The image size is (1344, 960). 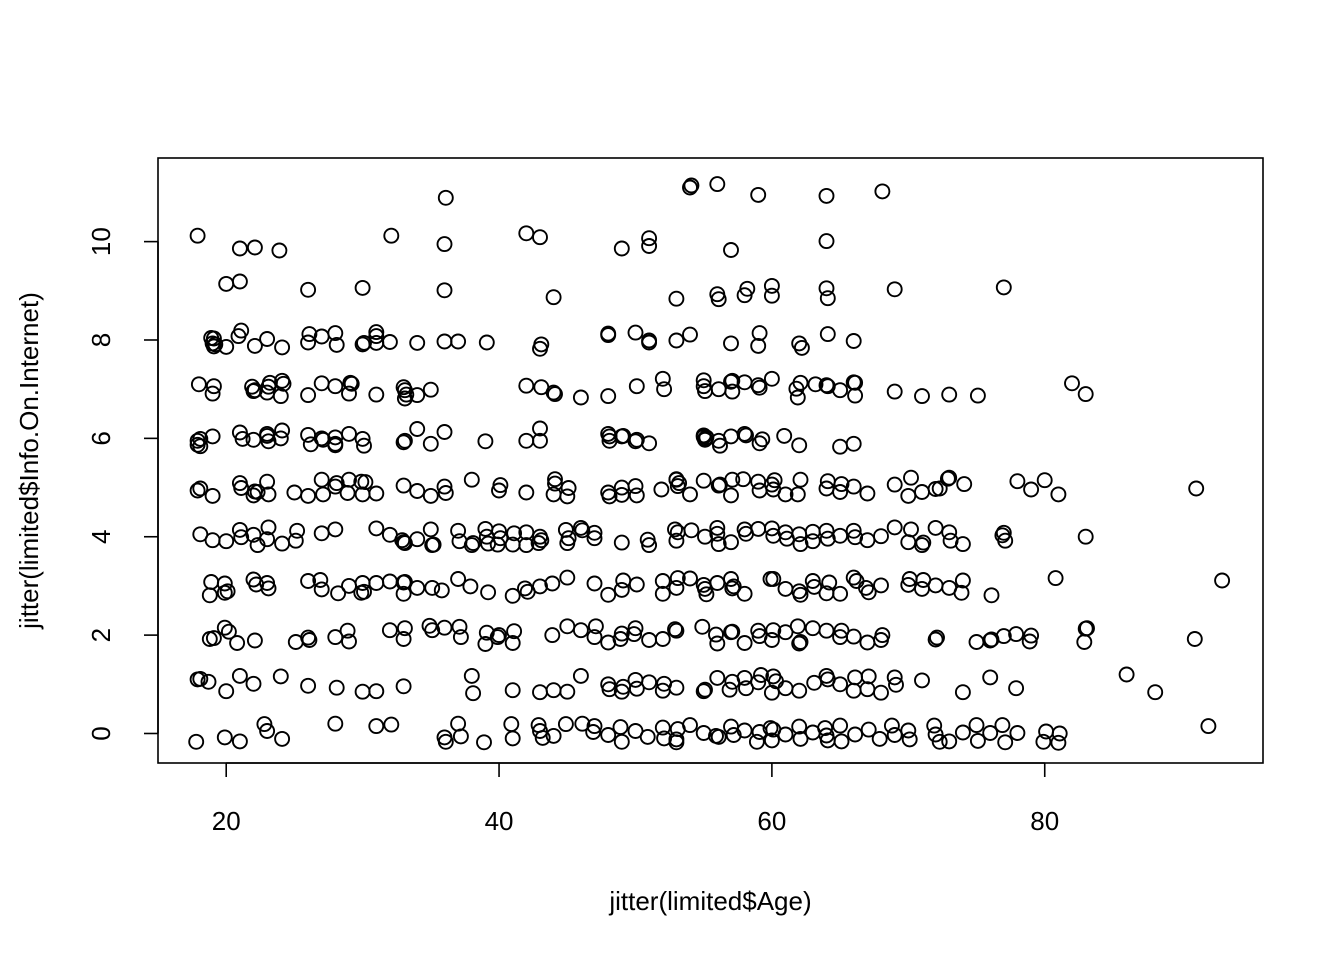 I want to click on x-axis-label: jitter(limited$Age), so click(x=709, y=901).